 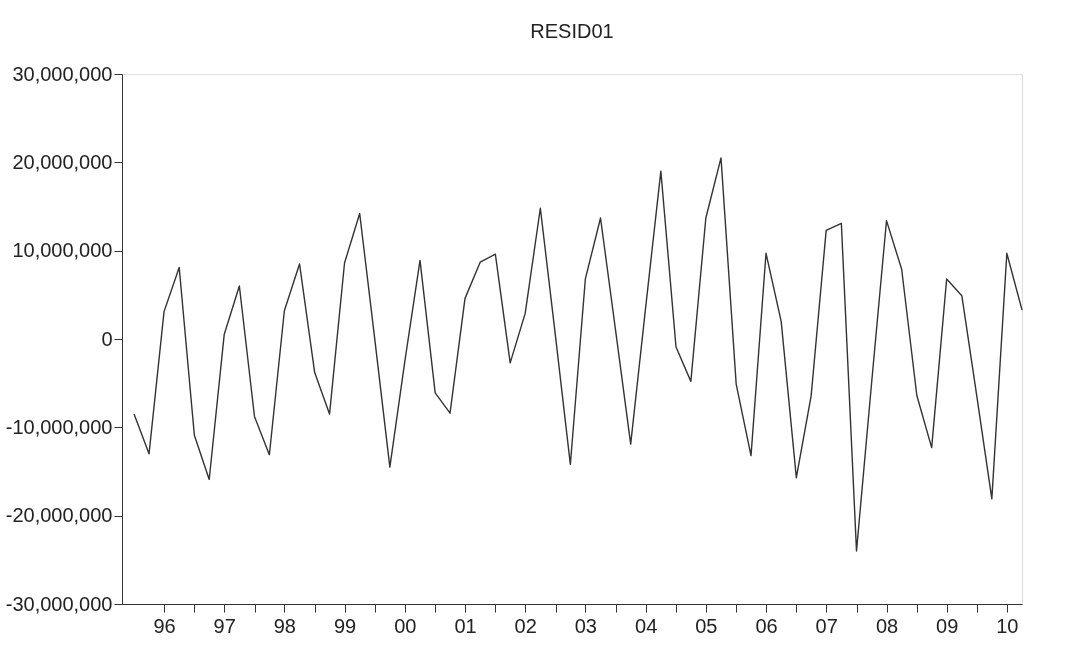 What do you see at coordinates (107, 338) in the screenshot?
I see `y-tick-label: 0` at bounding box center [107, 338].